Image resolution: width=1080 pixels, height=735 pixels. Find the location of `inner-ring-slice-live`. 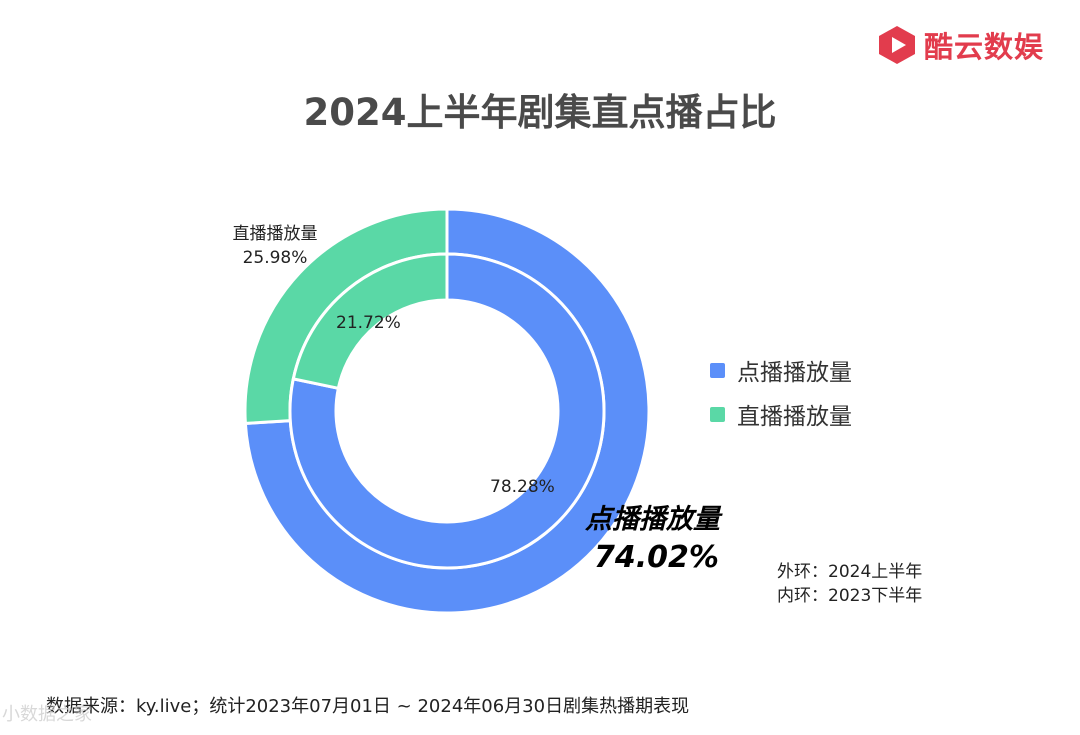

inner-ring-slice-live is located at coordinates (370, 321).